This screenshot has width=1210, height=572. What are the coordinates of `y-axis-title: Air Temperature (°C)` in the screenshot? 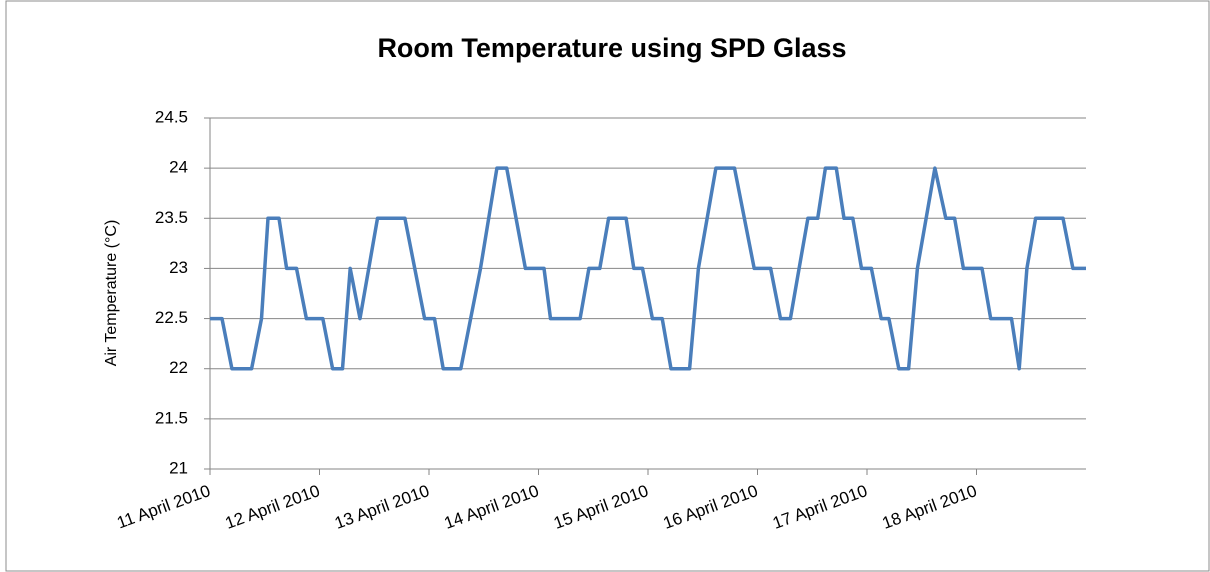 It's located at (111, 293).